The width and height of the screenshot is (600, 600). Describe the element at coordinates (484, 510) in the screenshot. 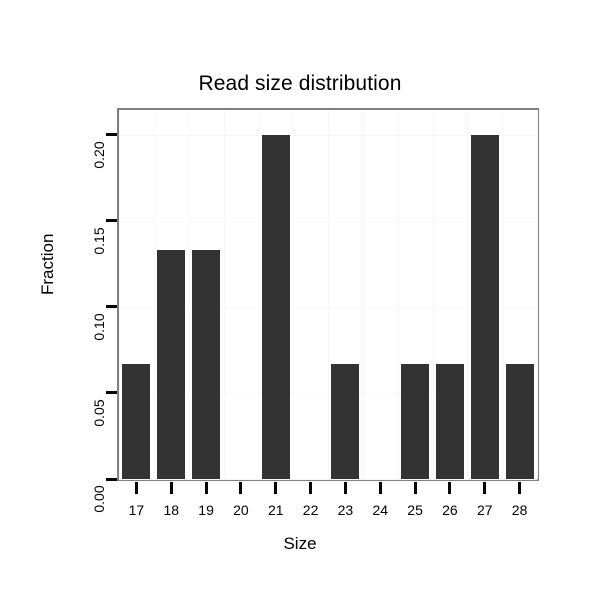

I see `x-tick-label: 27` at that location.